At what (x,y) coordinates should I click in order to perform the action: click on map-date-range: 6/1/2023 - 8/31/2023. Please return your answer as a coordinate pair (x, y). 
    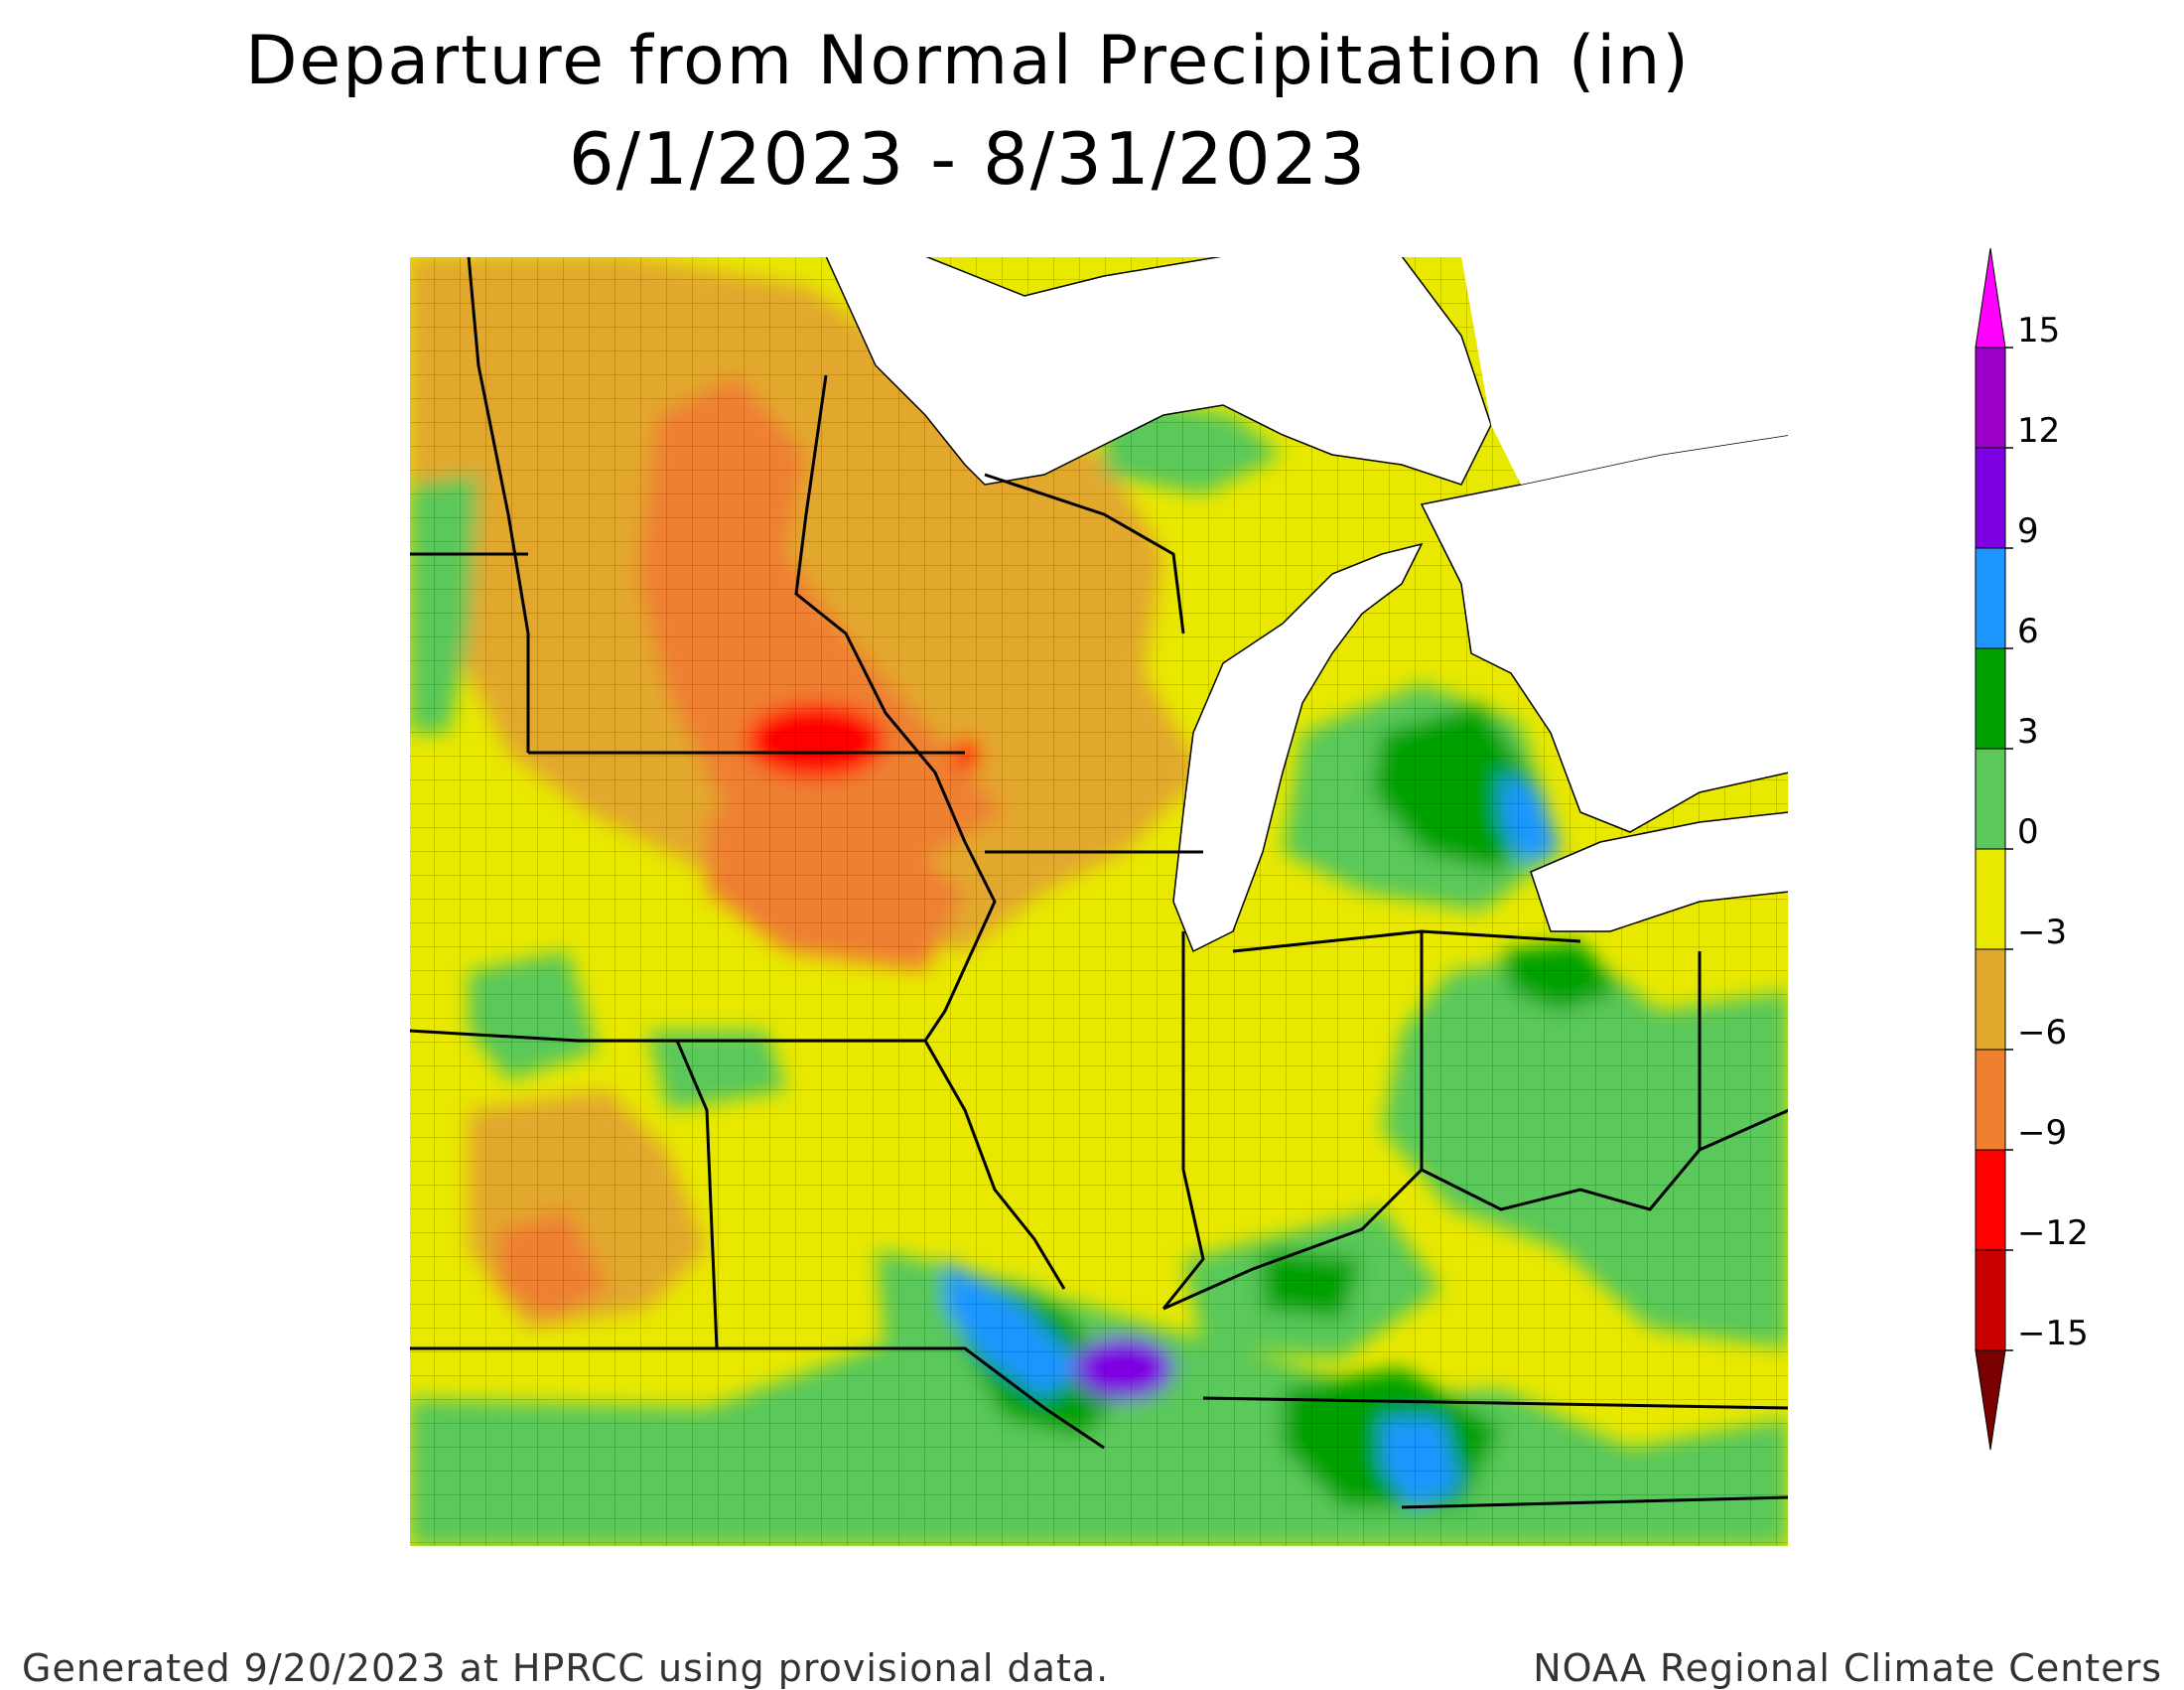
    Looking at the image, I should click on (968, 159).